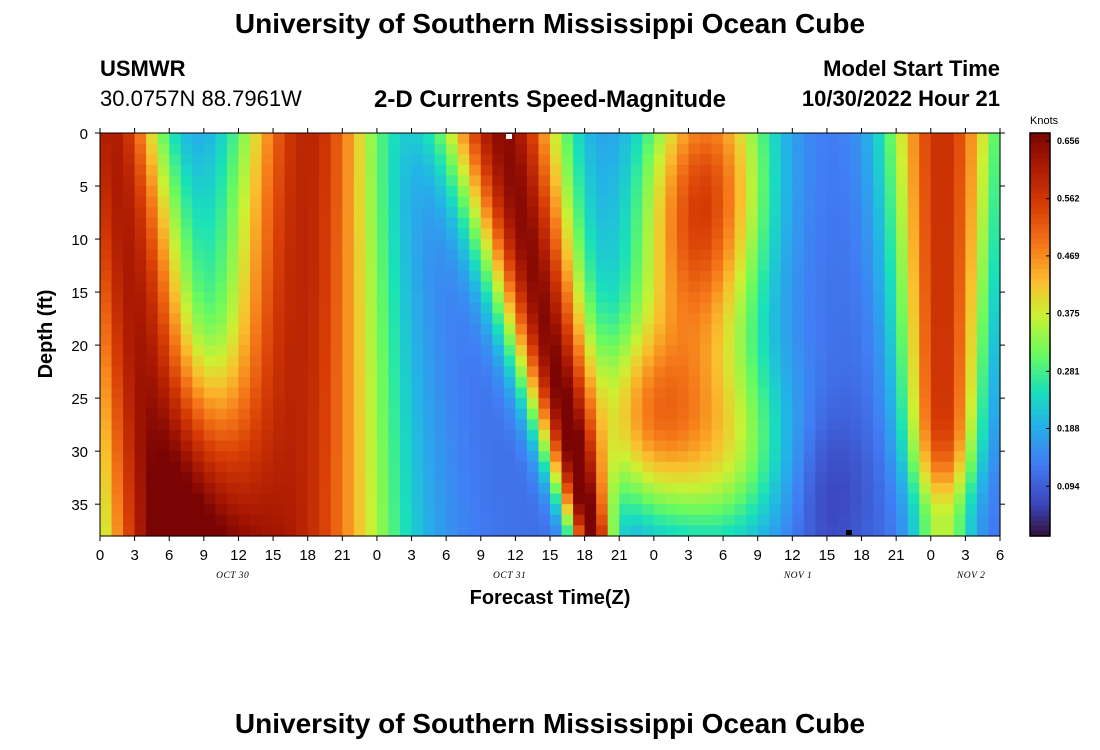 This screenshot has height=750, width=1100. I want to click on x-tick-label: 0, so click(654, 555).